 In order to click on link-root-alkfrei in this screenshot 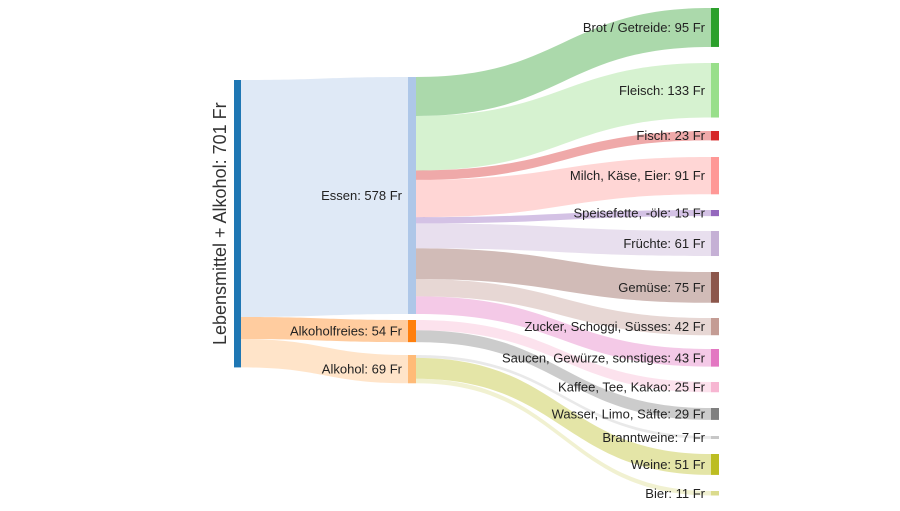, I will do `click(324, 329)`.